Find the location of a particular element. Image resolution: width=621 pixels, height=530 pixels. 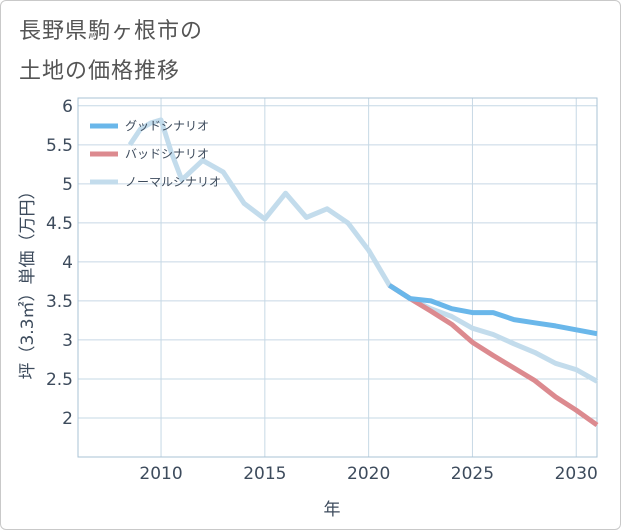

y-tick-5: 5 is located at coordinates (67, 185).